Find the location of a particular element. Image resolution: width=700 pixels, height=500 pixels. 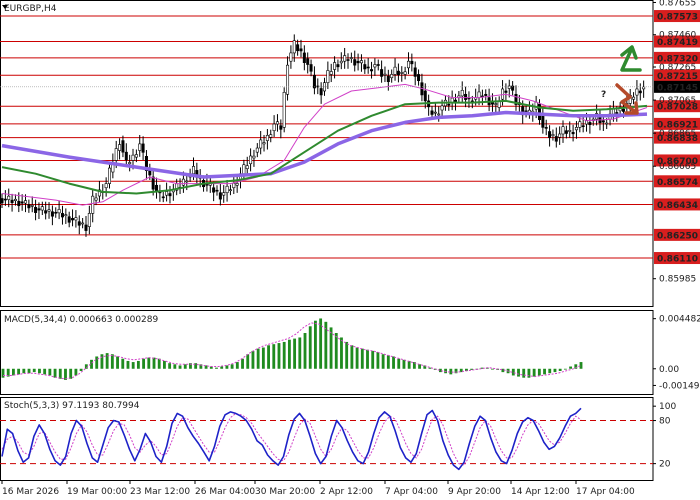

level-label: 0.86434 is located at coordinates (677, 206).